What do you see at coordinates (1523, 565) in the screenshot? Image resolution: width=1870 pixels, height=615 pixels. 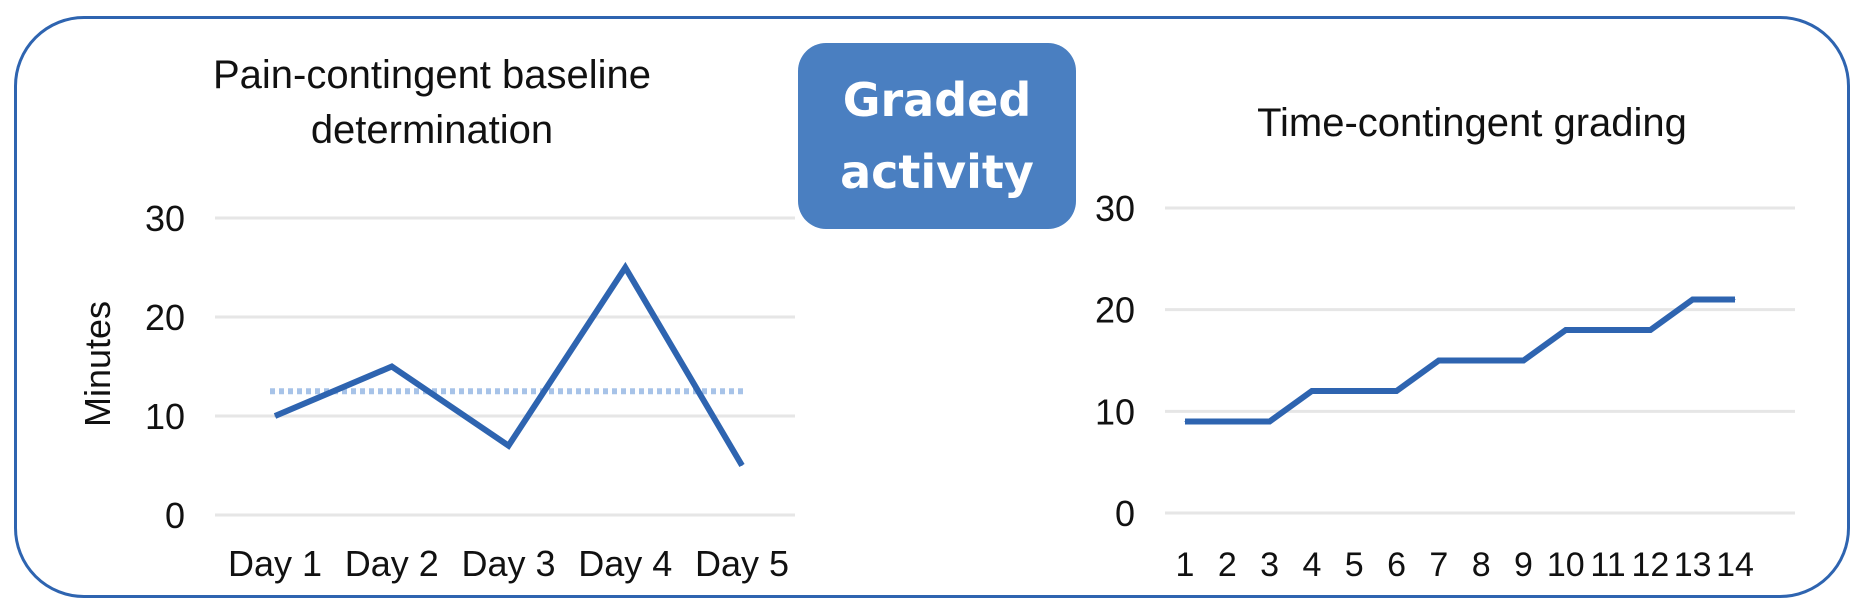 I see `x-tick-label: 9` at bounding box center [1523, 565].